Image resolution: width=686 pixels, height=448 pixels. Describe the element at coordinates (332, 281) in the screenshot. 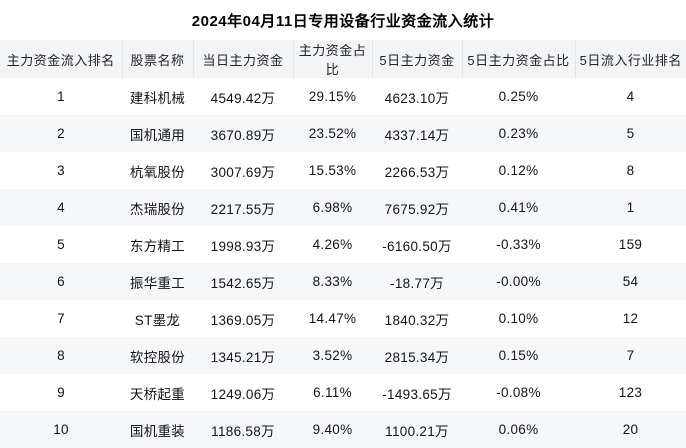

I see `cell-fund-ratio: 8.33%` at that location.